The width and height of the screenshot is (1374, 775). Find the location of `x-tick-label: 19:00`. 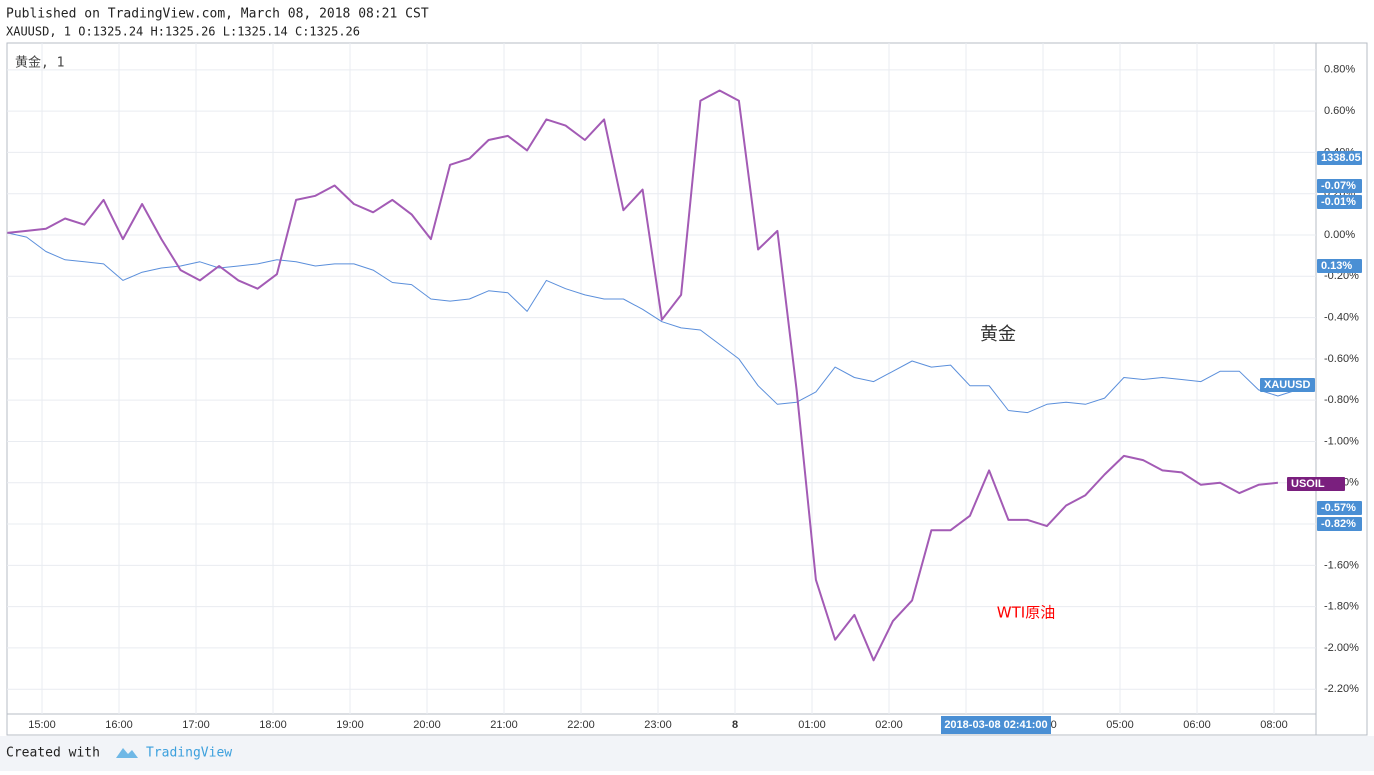

x-tick-label: 19:00 is located at coordinates (350, 725).